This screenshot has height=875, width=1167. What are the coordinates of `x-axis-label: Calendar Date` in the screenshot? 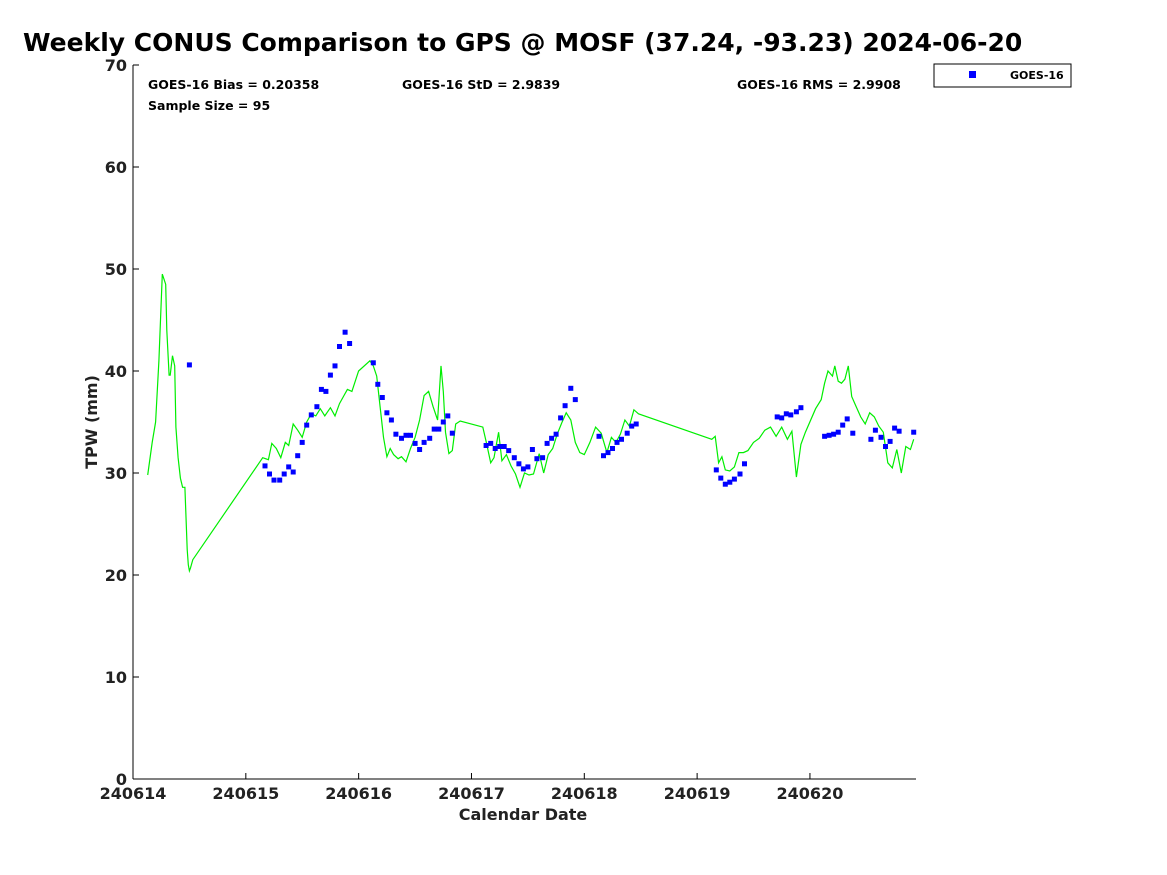 It's located at (523, 814).